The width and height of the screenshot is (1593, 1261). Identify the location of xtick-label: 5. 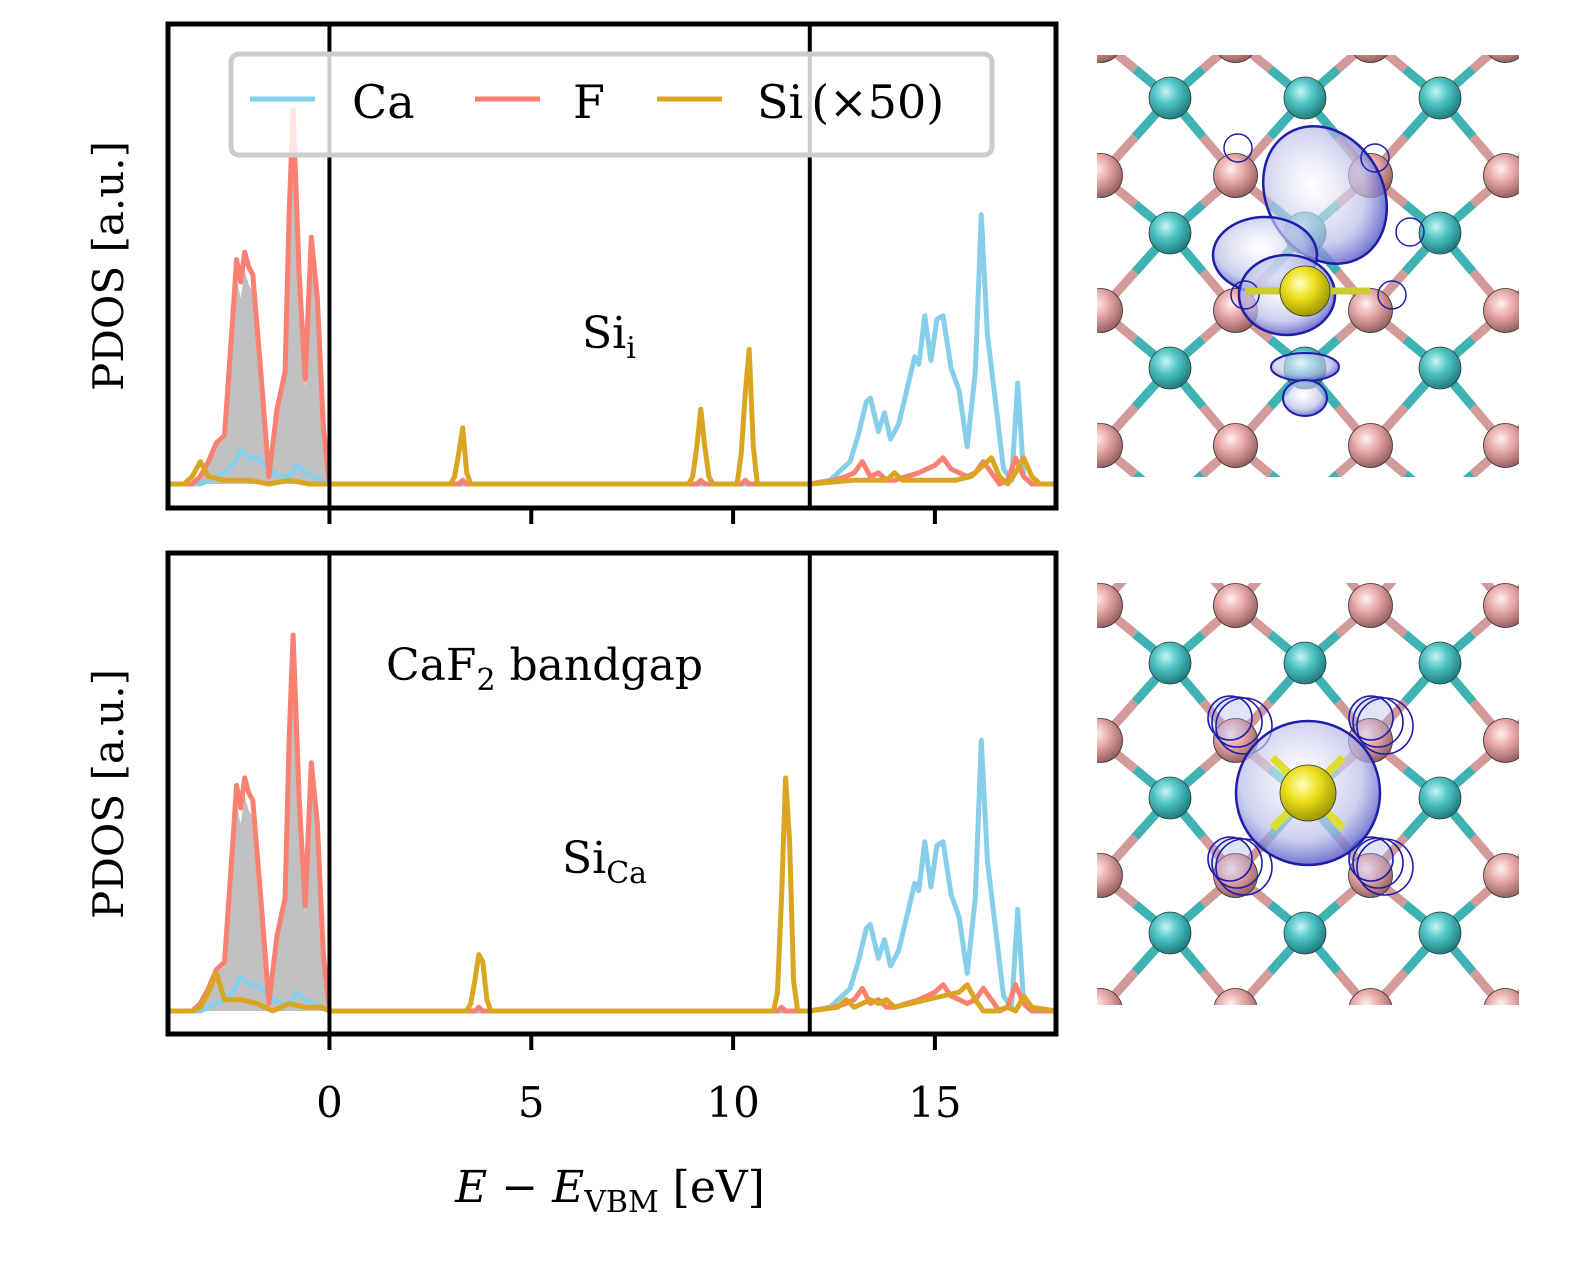
(531, 1102).